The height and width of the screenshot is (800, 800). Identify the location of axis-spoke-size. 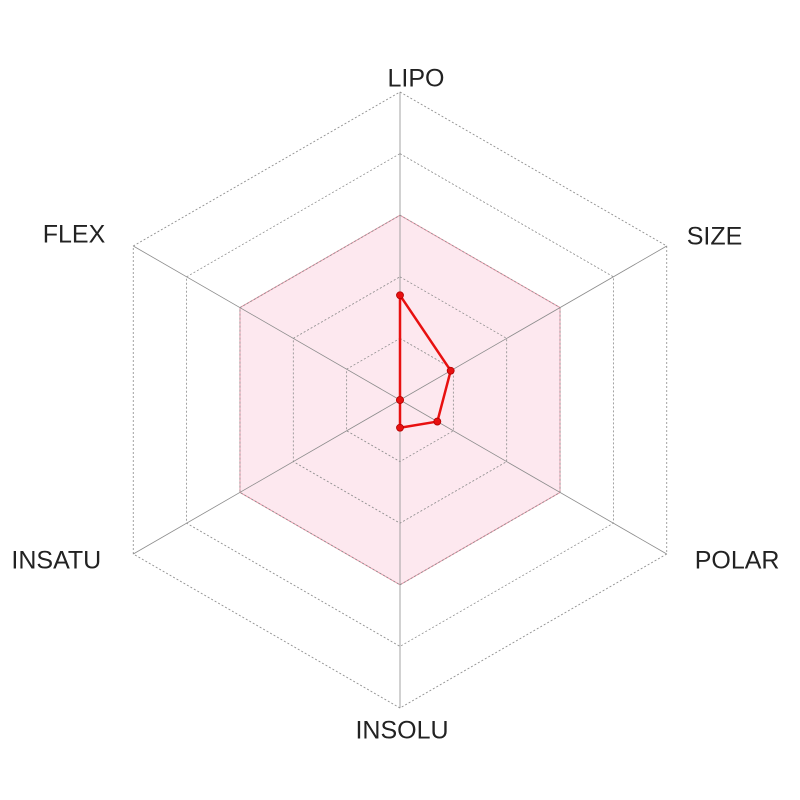
(533, 323).